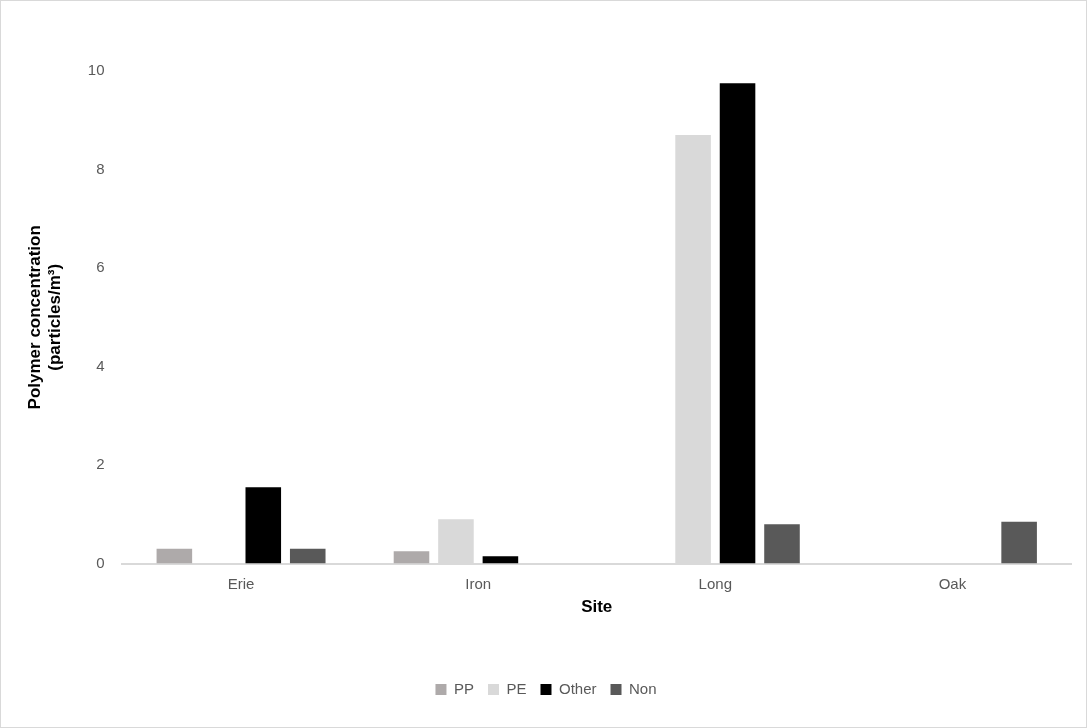  What do you see at coordinates (241, 583) in the screenshot?
I see `x-tick-label: Erie` at bounding box center [241, 583].